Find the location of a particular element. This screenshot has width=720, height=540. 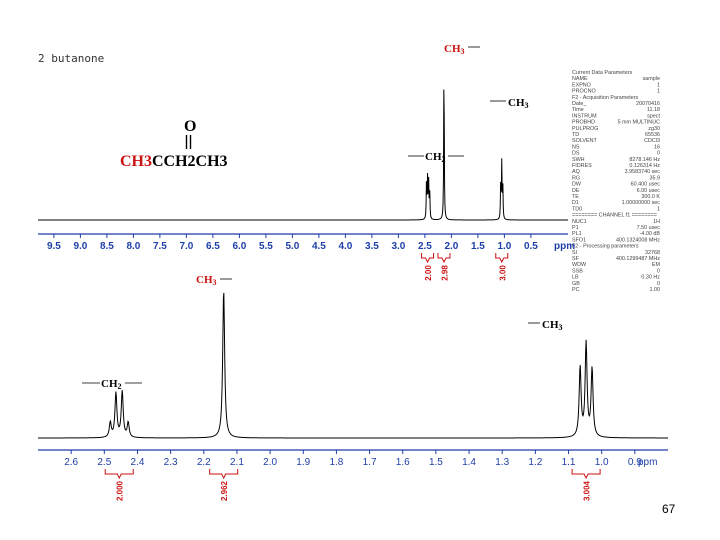

param-line: Date_ is located at coordinates (579, 104).